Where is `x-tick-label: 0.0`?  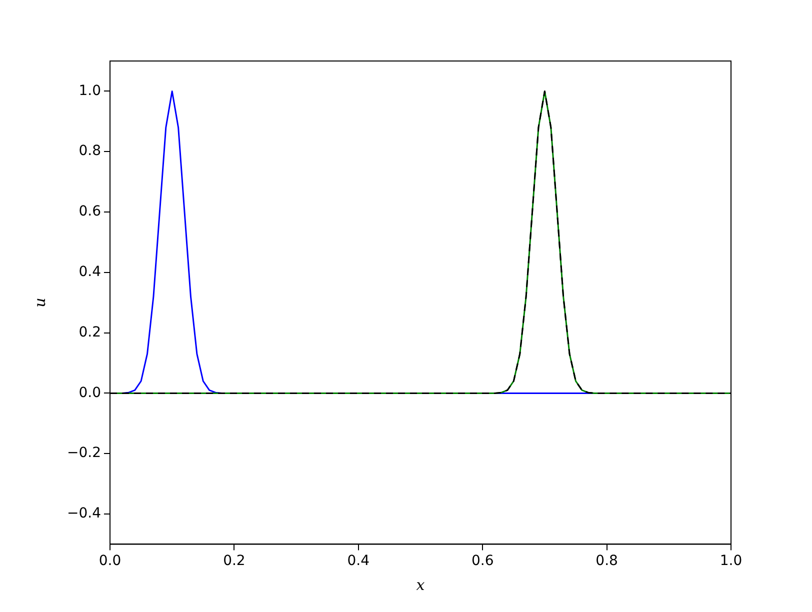 x-tick-label: 0.0 is located at coordinates (110, 561).